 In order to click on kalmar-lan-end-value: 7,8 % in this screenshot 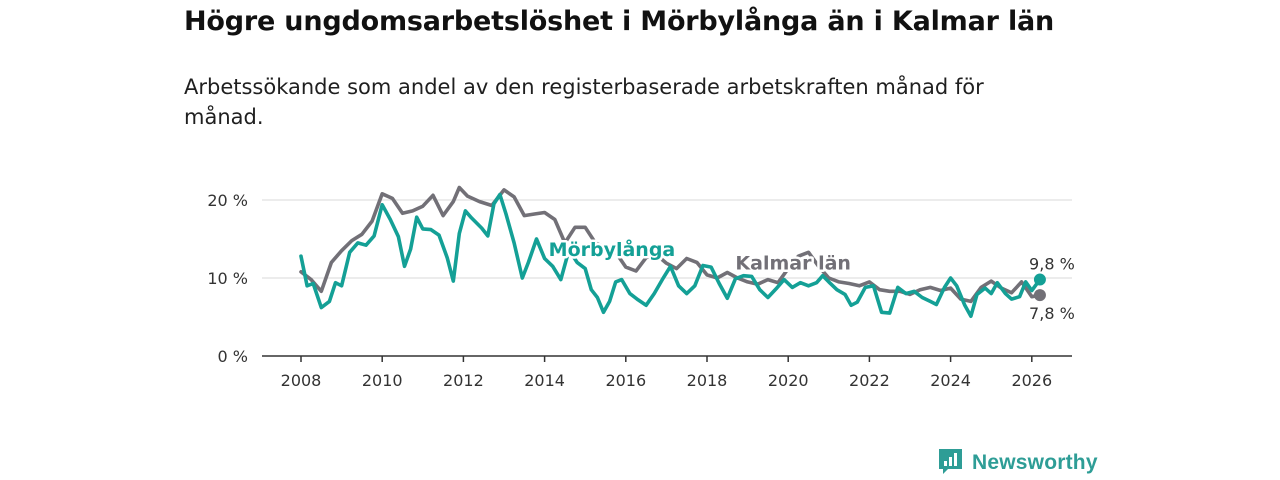, I will do `click(1052, 313)`.